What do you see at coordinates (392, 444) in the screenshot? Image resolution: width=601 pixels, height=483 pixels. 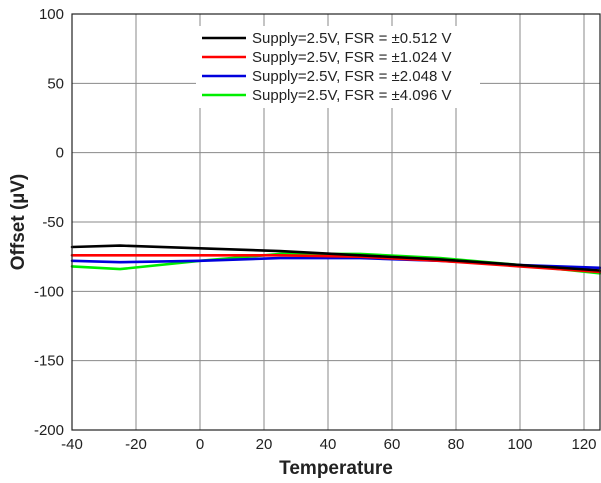 I see `x-tick-label: 60` at bounding box center [392, 444].